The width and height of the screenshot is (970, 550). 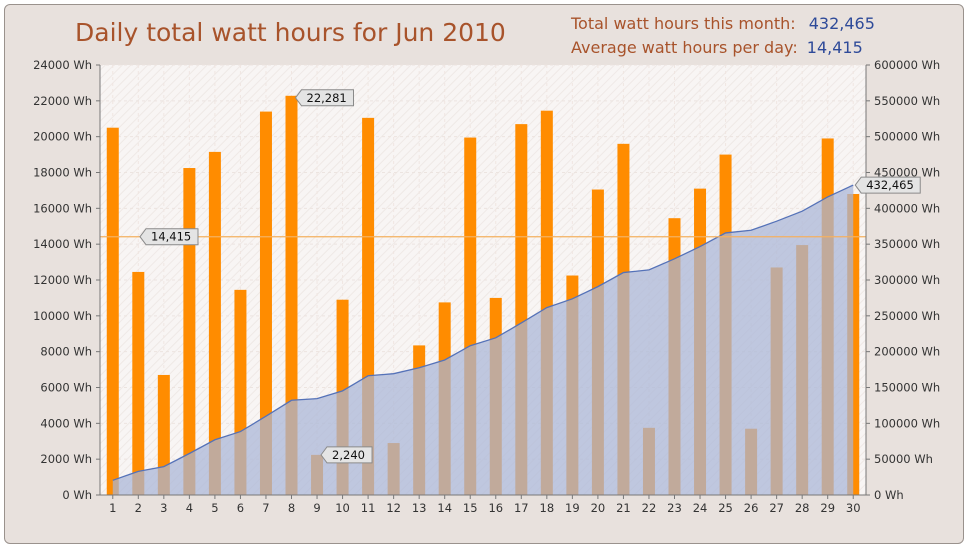 I want to click on average-callout-box, so click(x=169, y=237).